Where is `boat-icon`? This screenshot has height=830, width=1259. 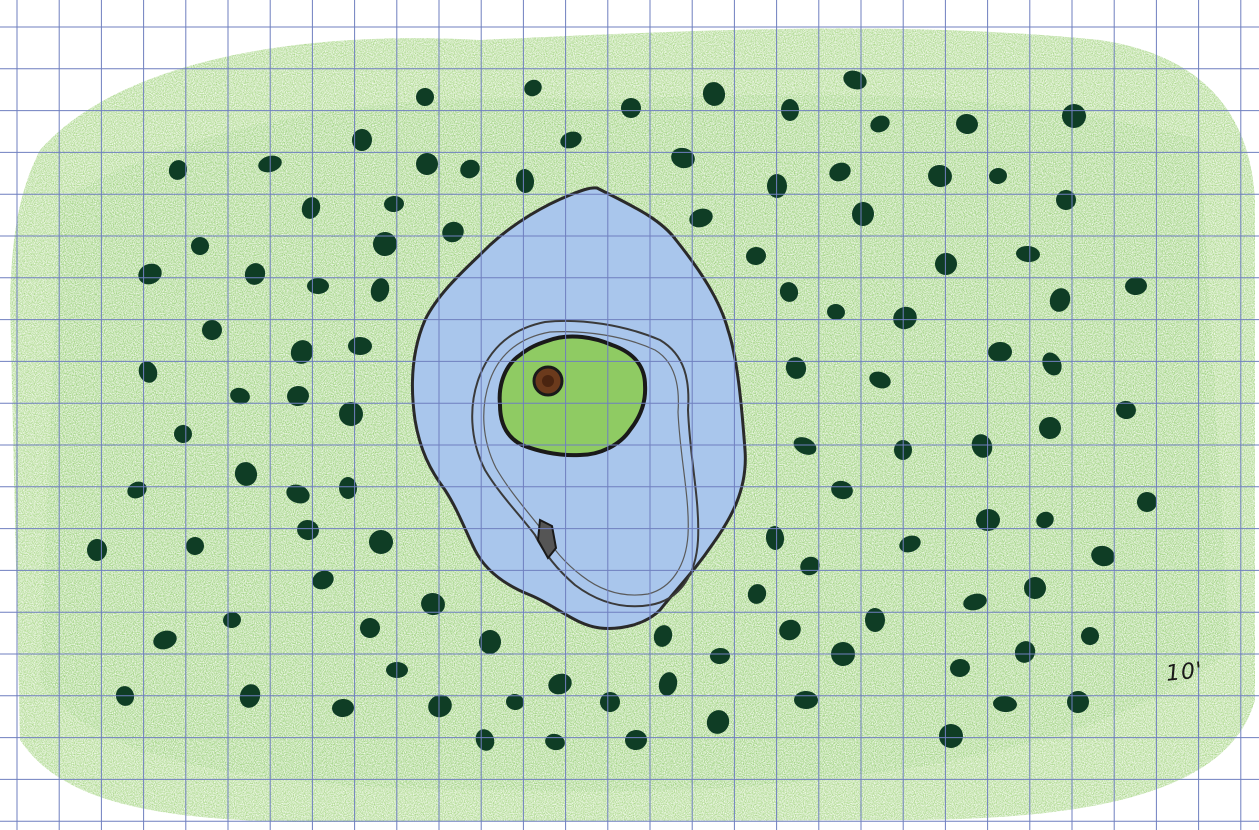 boat-icon is located at coordinates (547, 539).